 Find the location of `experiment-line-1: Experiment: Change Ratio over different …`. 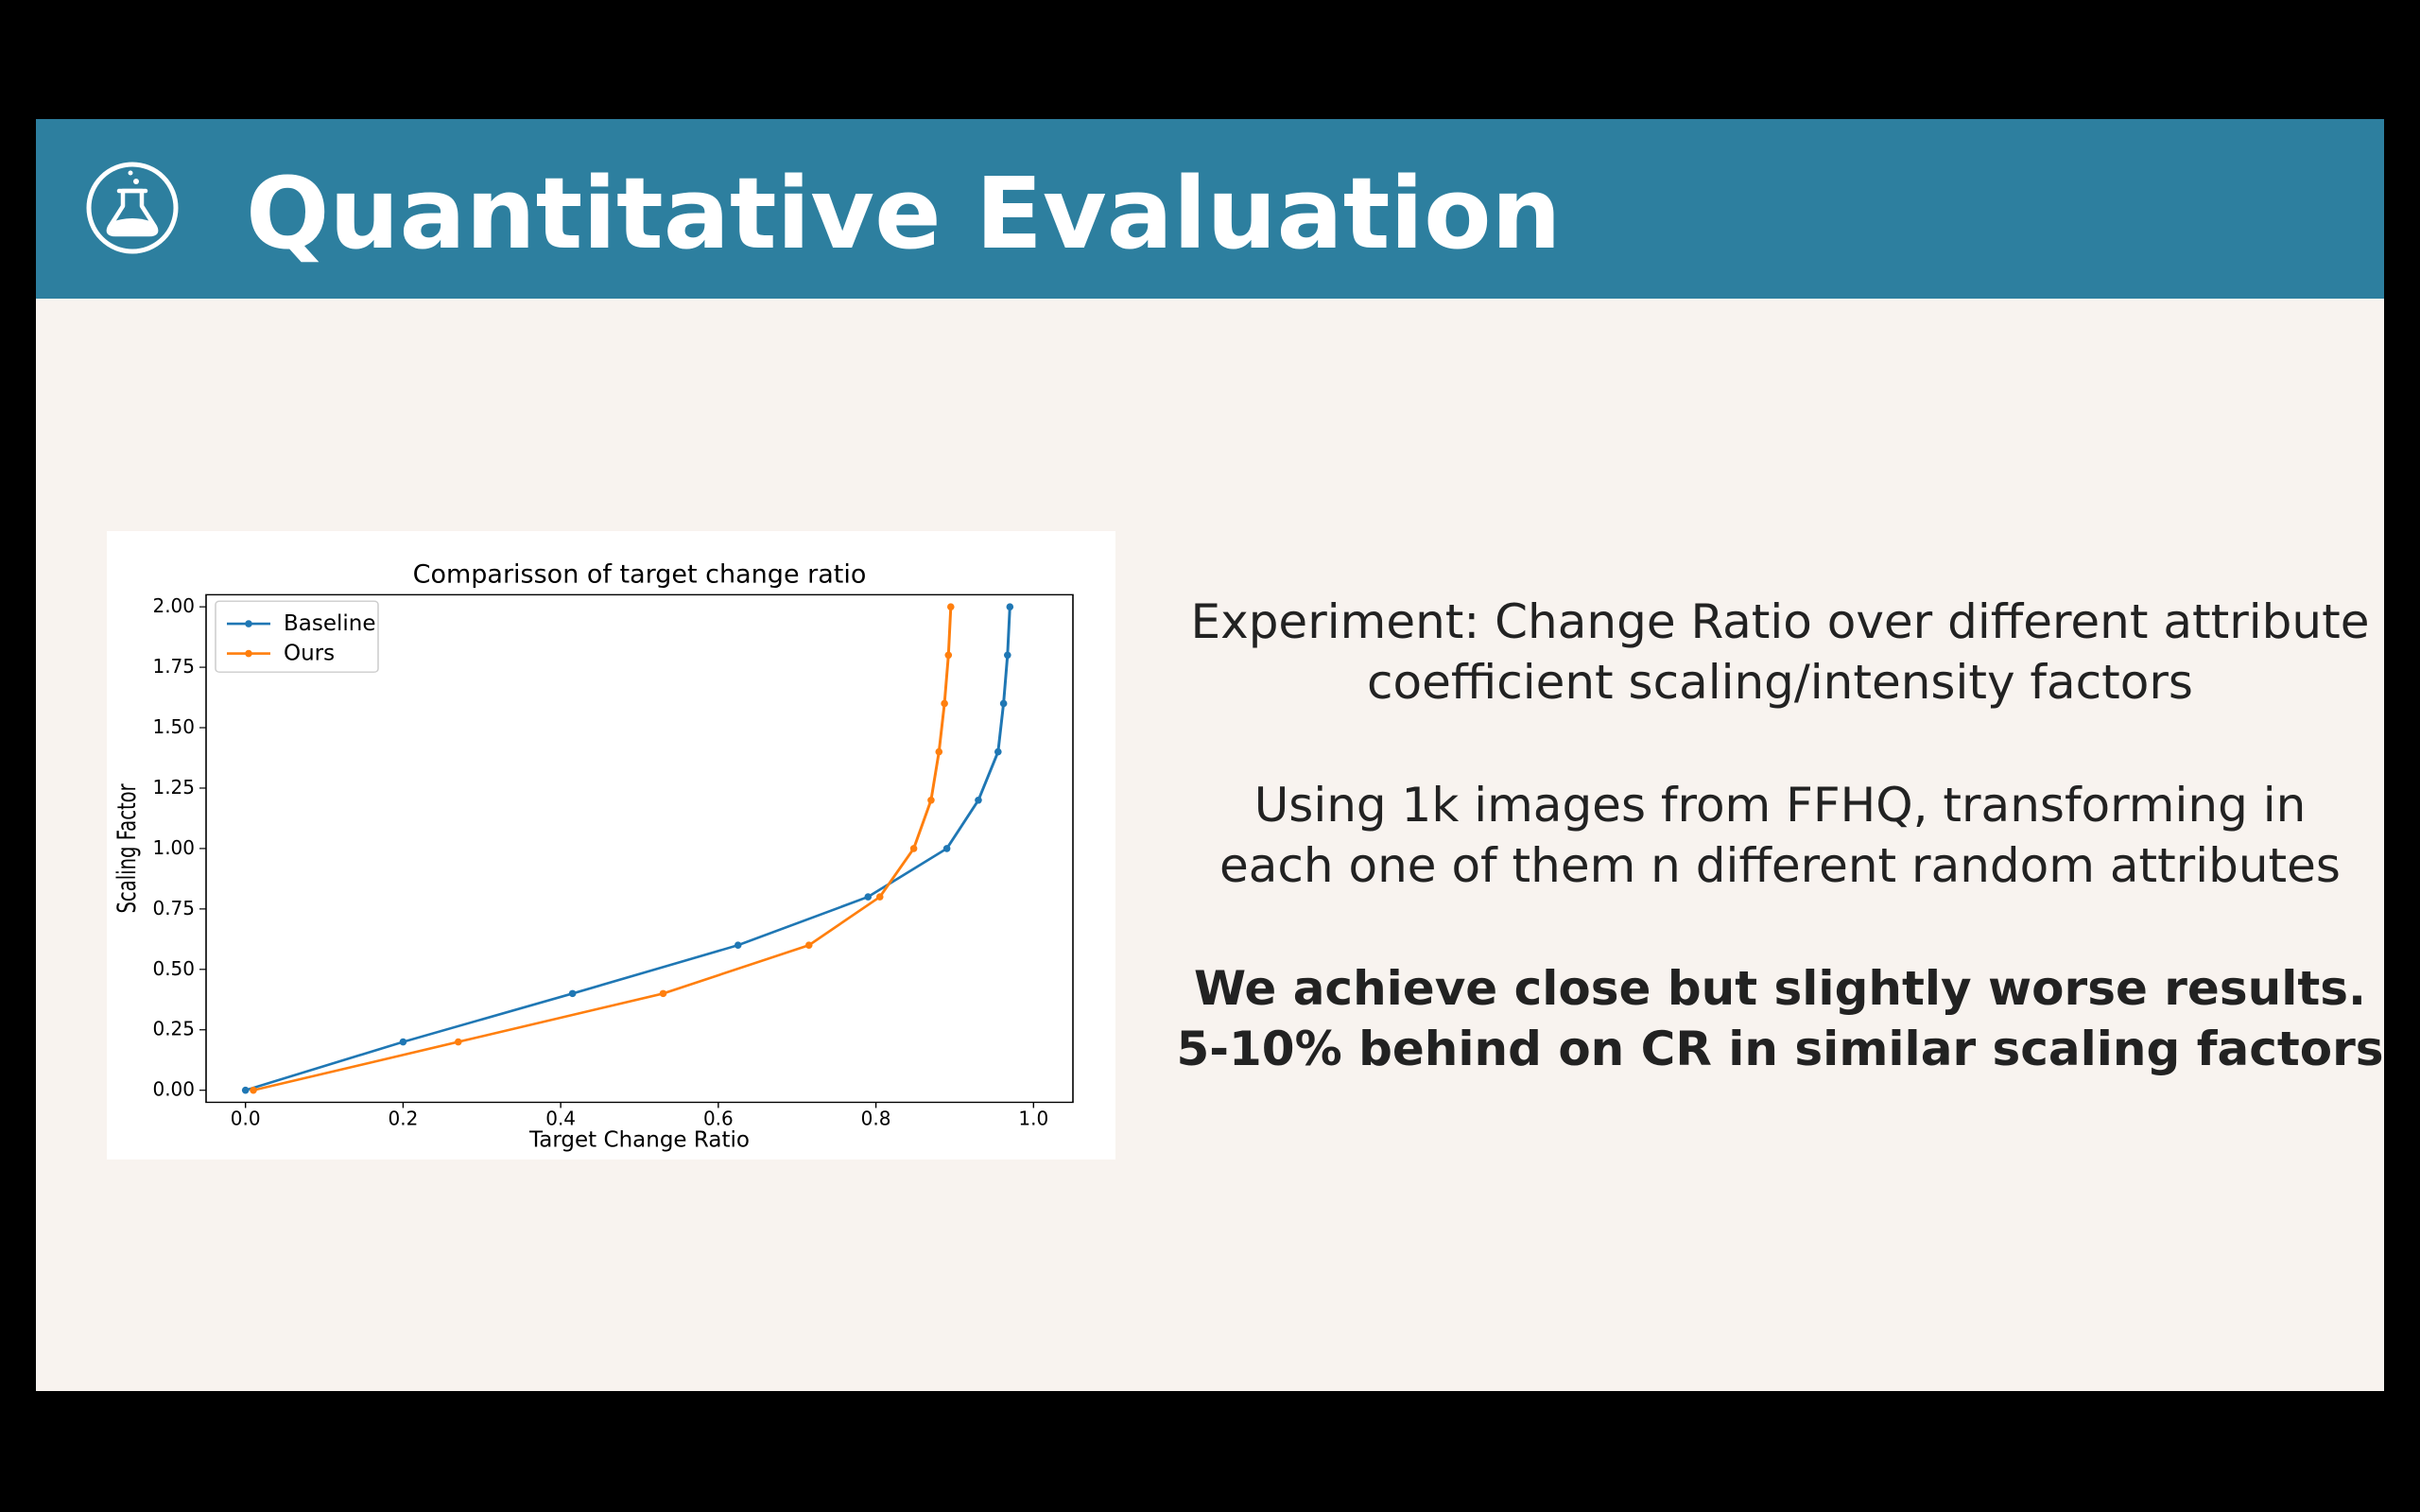

experiment-line-1: Experiment: Change Ratio over different … is located at coordinates (1780, 621).